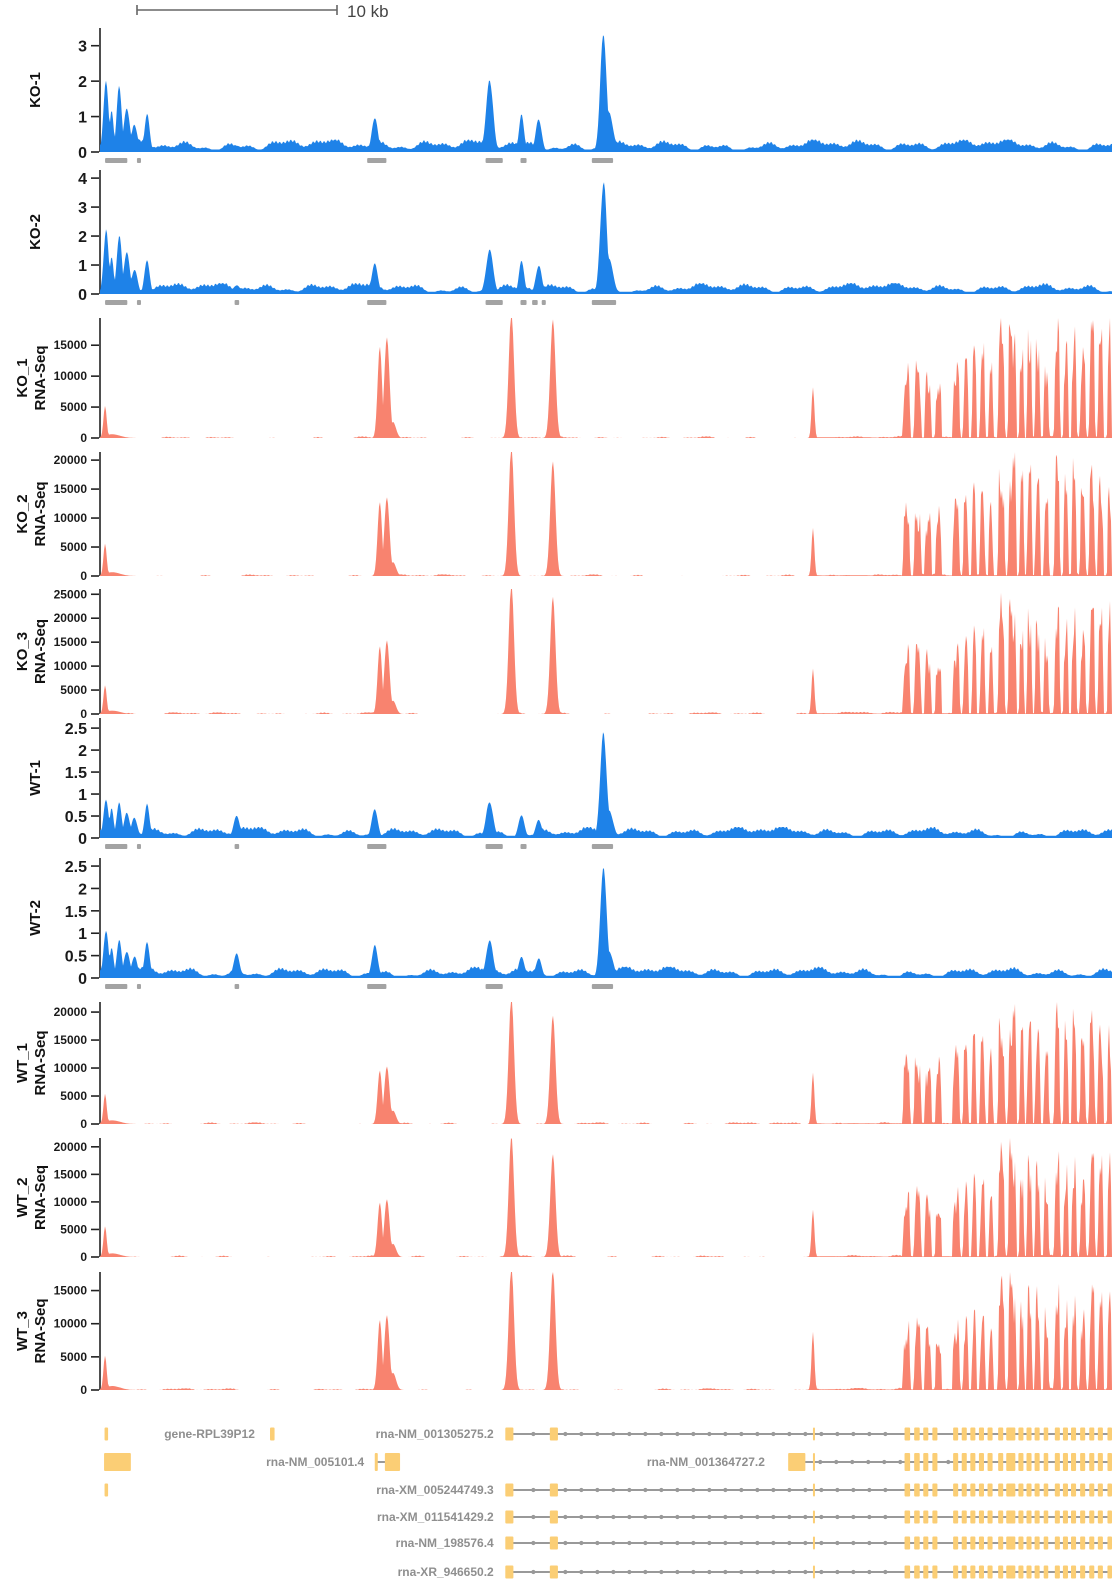 This screenshot has height=1591, width=1112. What do you see at coordinates (563, 654) in the screenshot?
I see `track-KO_3-RNA: 0 5000 10000 15000 20000 25000 KO_3 RNA-Seq` at bounding box center [563, 654].